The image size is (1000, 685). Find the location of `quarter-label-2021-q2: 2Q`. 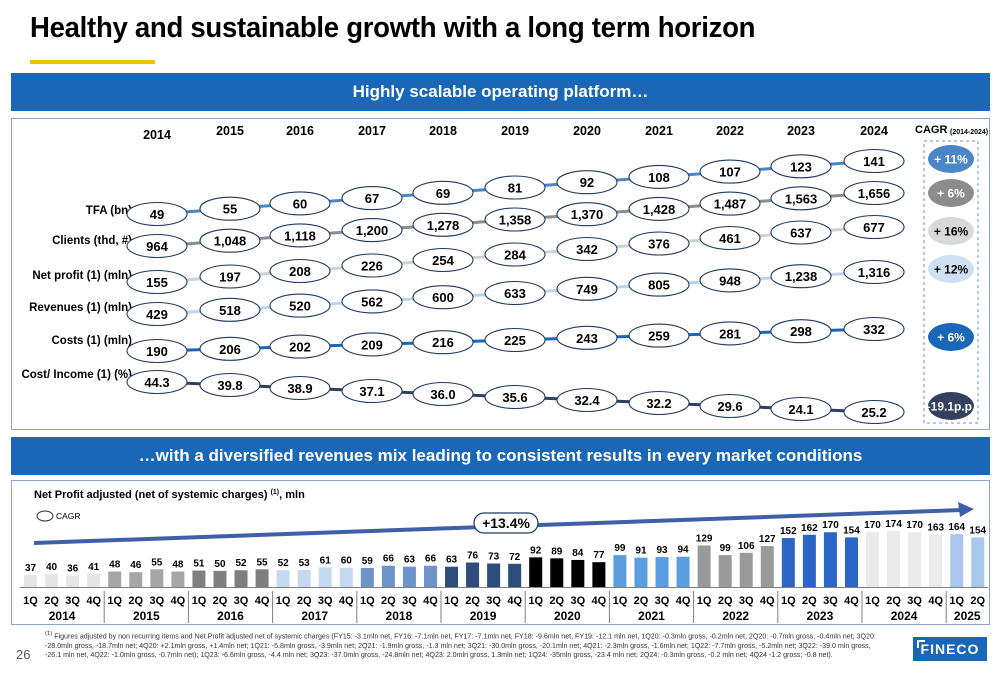

quarter-label-2021-q2: 2Q is located at coordinates (641, 601).